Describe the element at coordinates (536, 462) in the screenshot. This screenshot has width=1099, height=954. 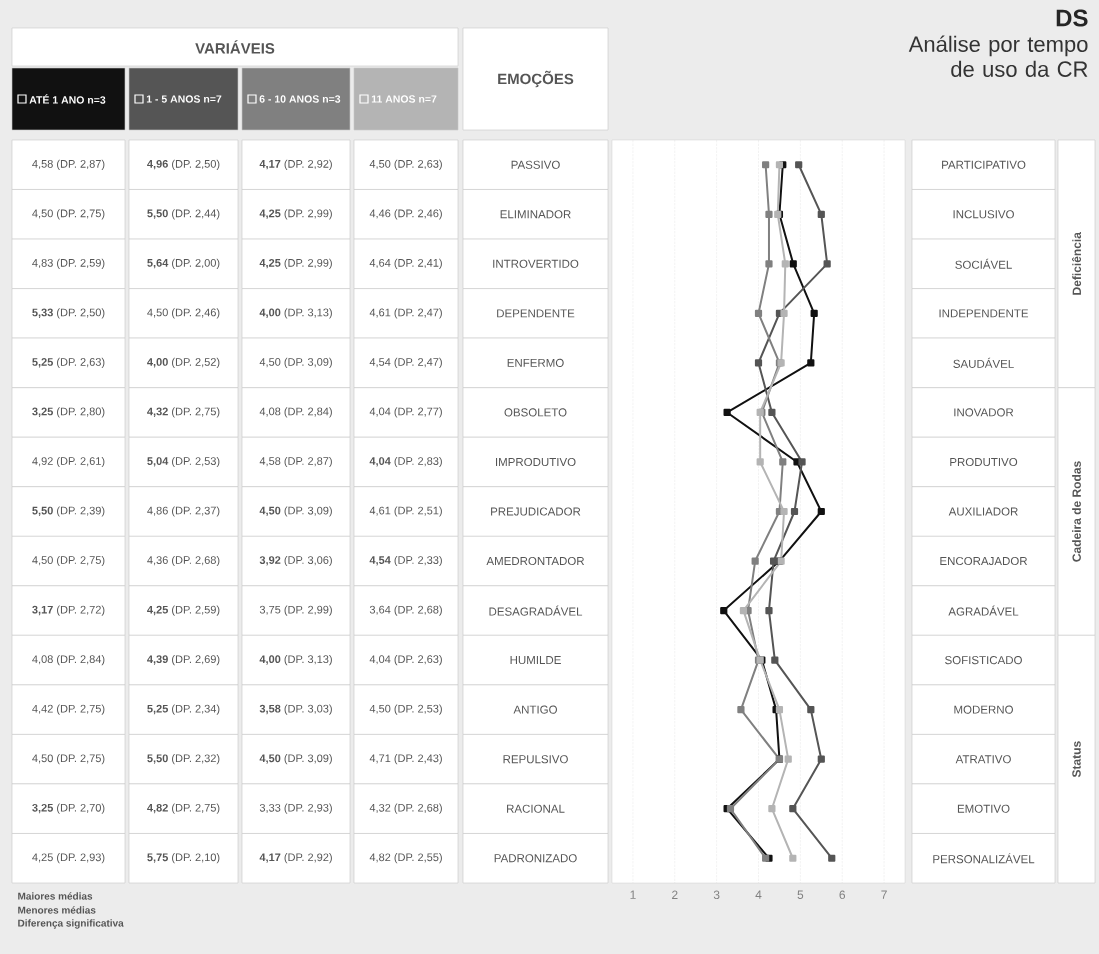
I see `y-tick-label: IMPRODUTIVO` at that location.